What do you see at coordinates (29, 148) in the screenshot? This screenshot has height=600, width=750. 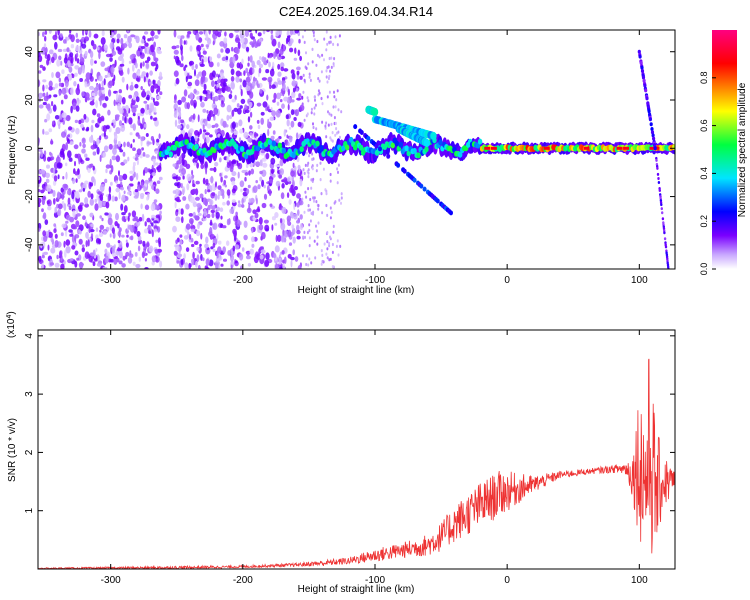 I see `y-tick-label: 0` at bounding box center [29, 148].